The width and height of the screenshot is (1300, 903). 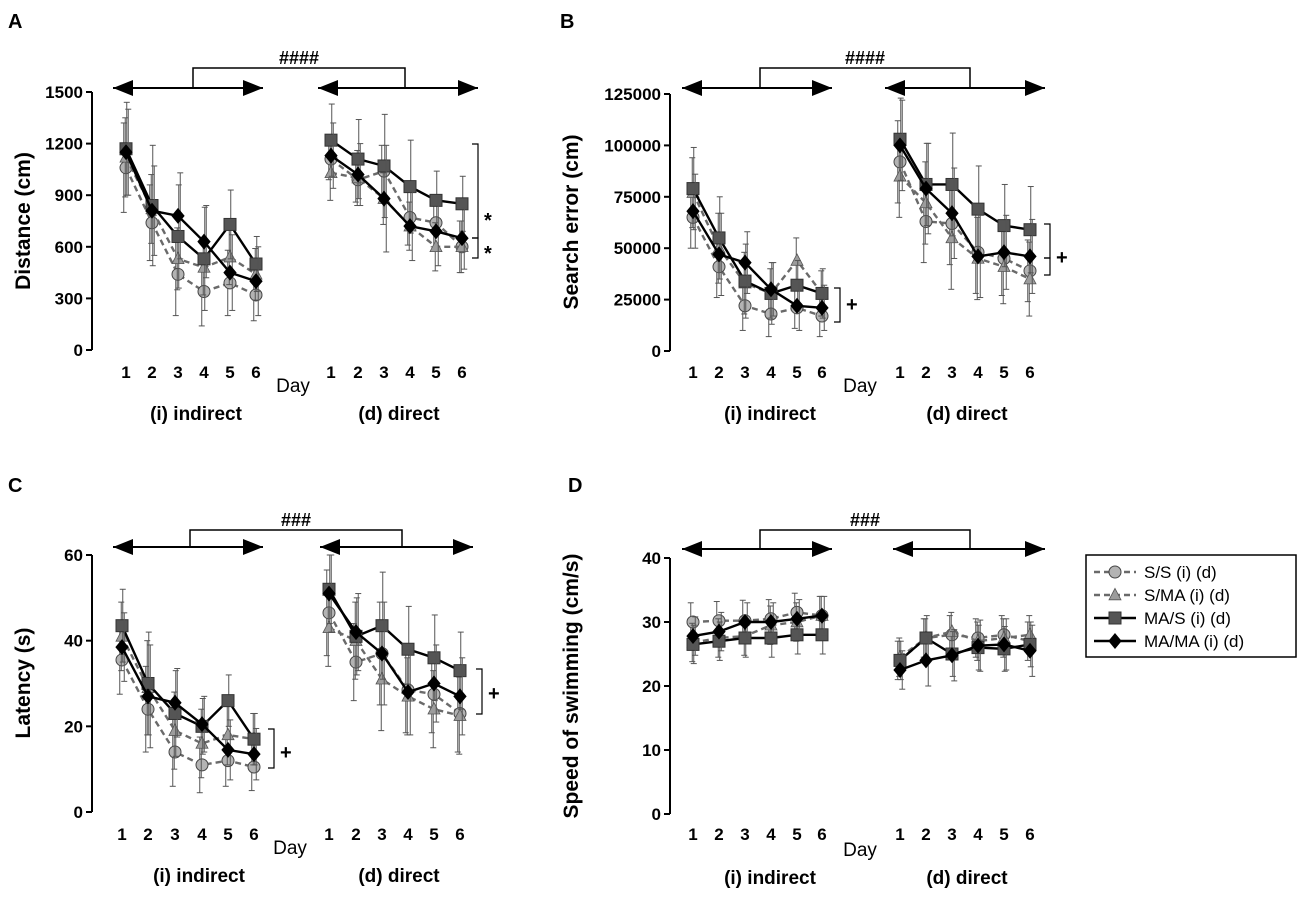 What do you see at coordinates (637, 197) in the screenshot?
I see `y-tick-label: 75000` at bounding box center [637, 197].